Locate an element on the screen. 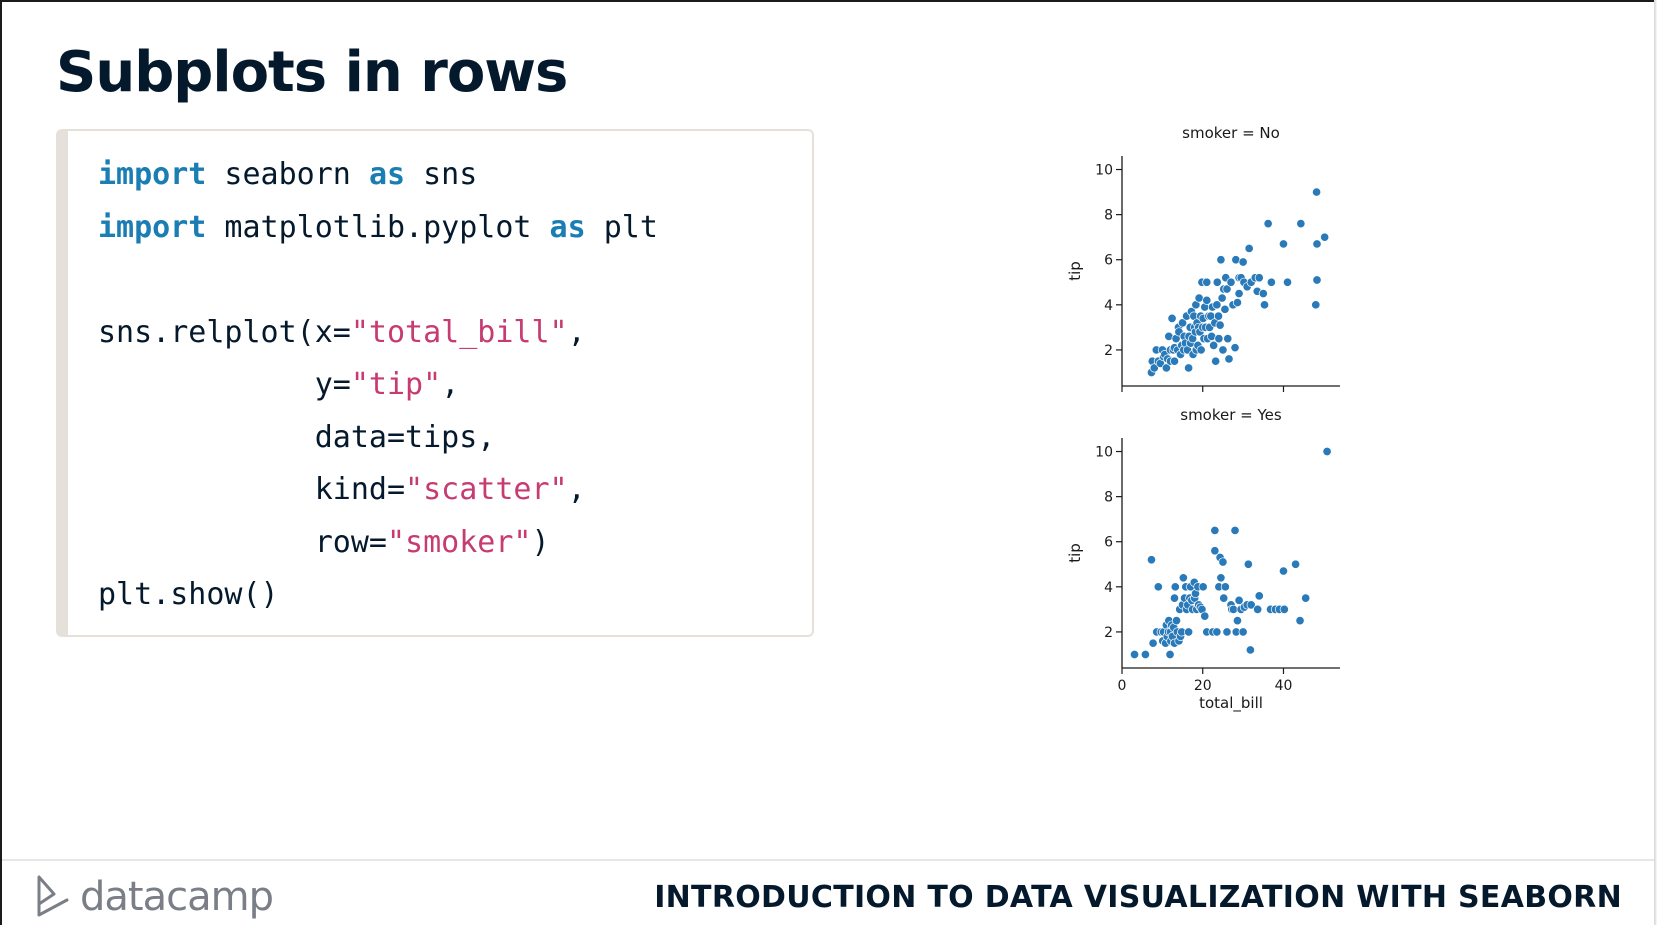 The image size is (1662, 925). code-token: y= is located at coordinates (224, 384).